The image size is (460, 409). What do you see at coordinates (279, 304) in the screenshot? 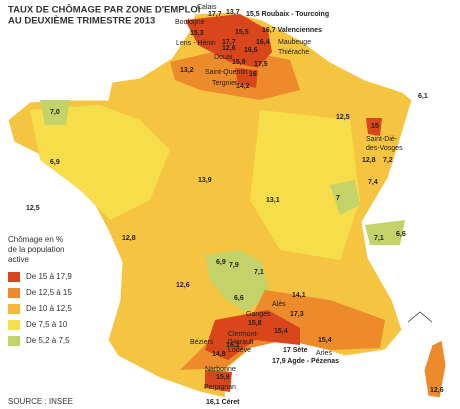
I see `map-label: Alès` at bounding box center [279, 304].